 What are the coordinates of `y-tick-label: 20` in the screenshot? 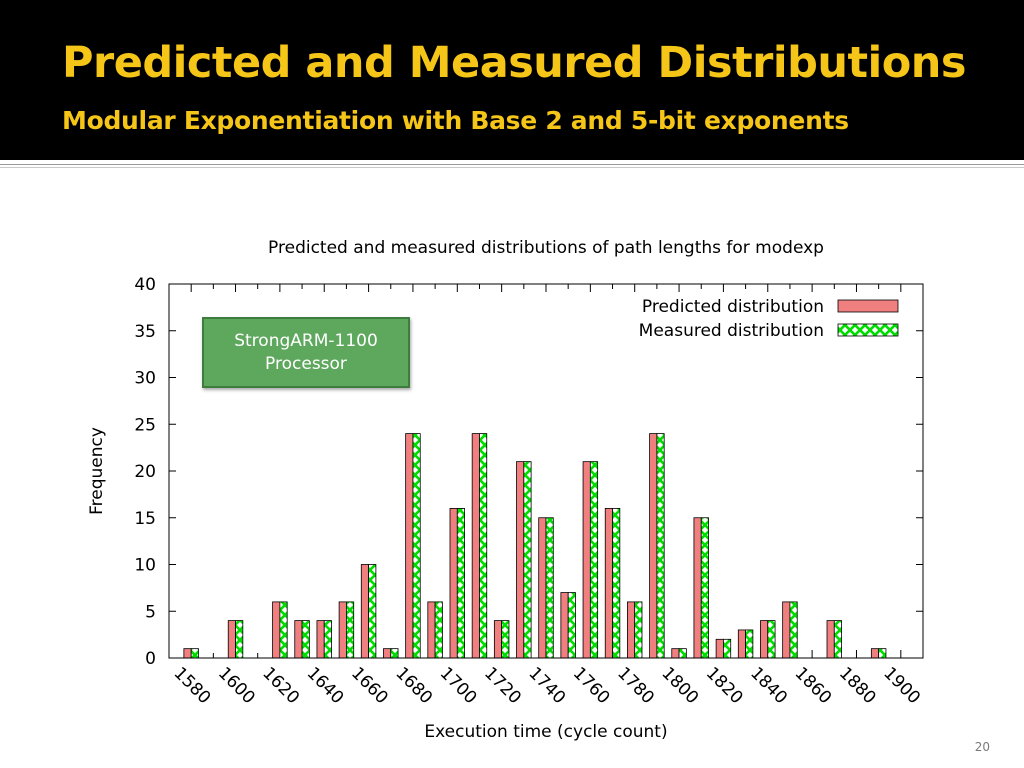 It's located at (145, 472).